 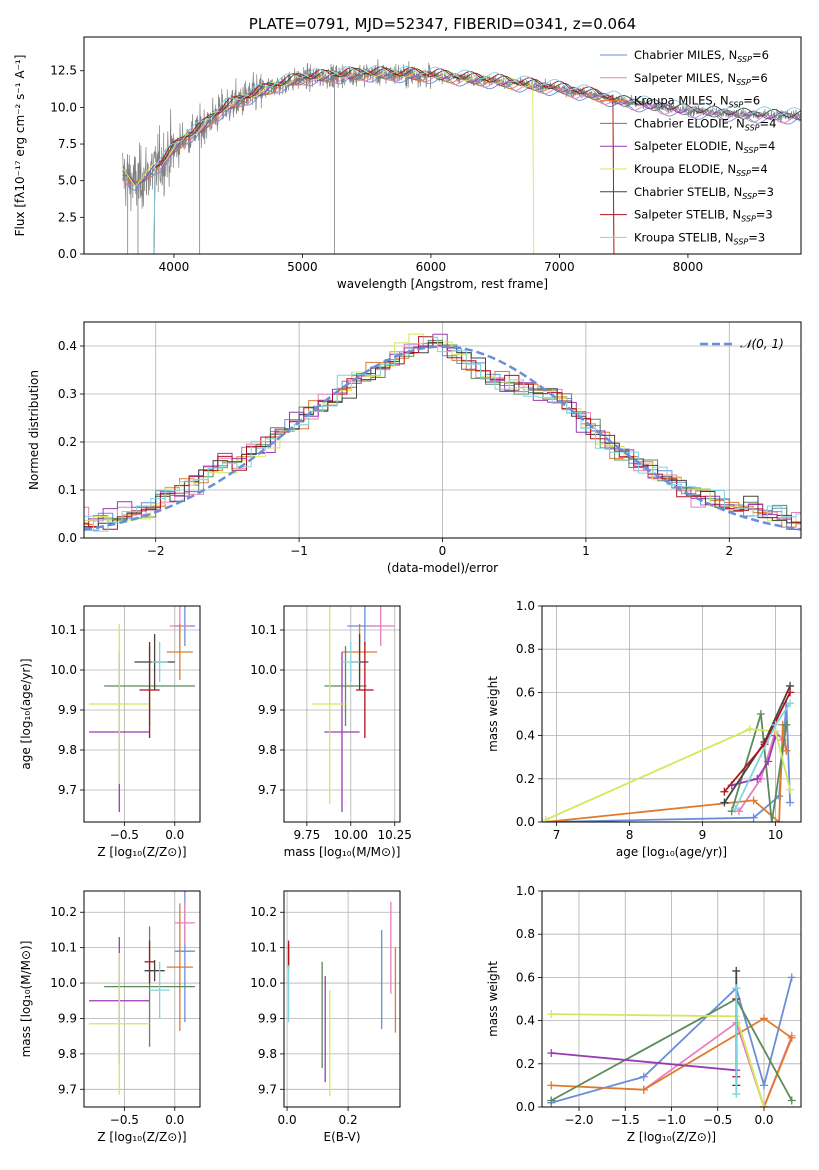 I want to click on x-tick-label: 2, so click(x=729, y=551).